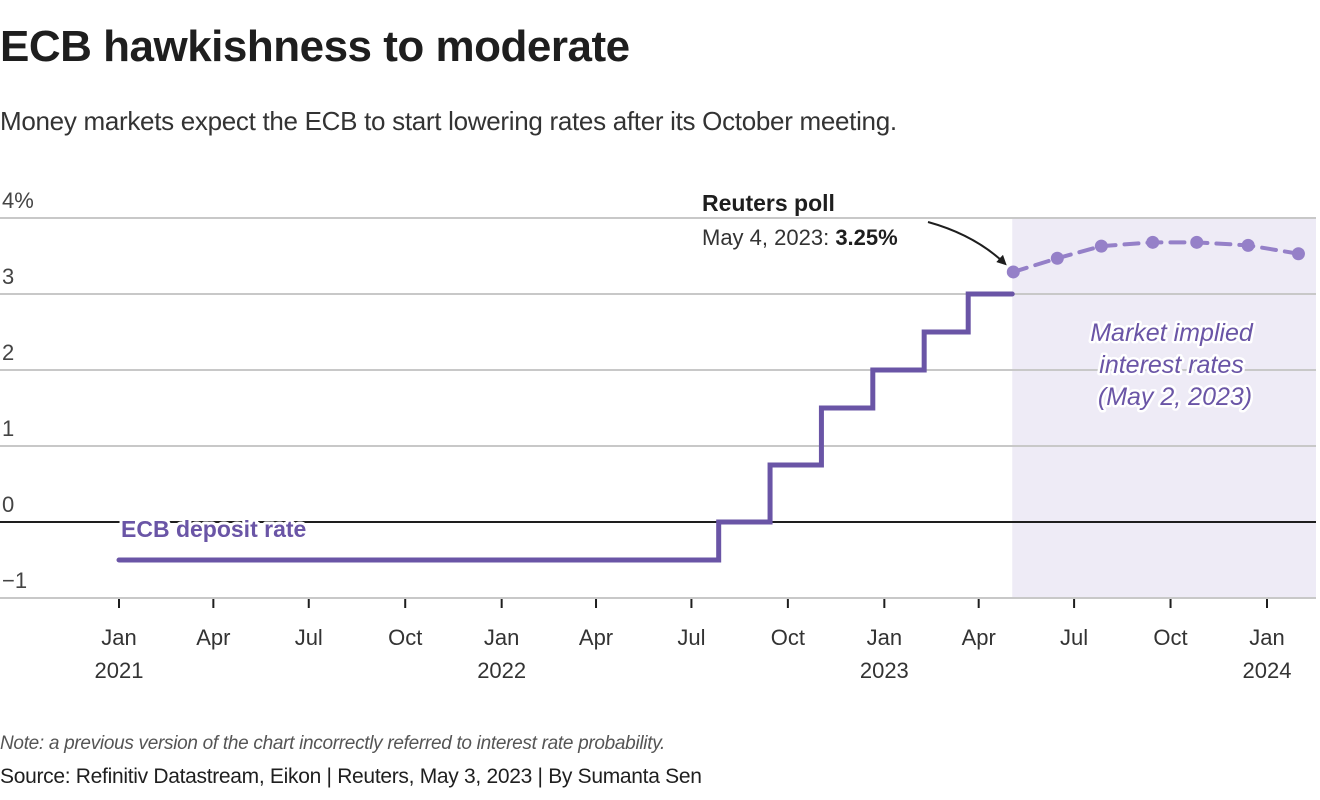 This screenshot has width=1320, height=800. What do you see at coordinates (8, 352) in the screenshot?
I see `y-tick-label: 2` at bounding box center [8, 352].